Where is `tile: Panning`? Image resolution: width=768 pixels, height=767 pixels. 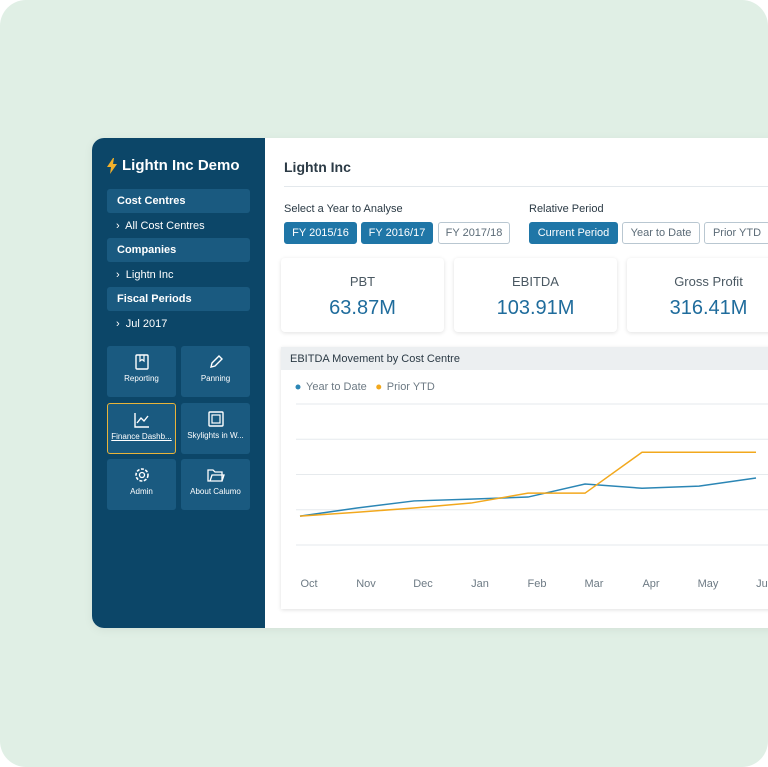 tile: Panning is located at coordinates (215, 371).